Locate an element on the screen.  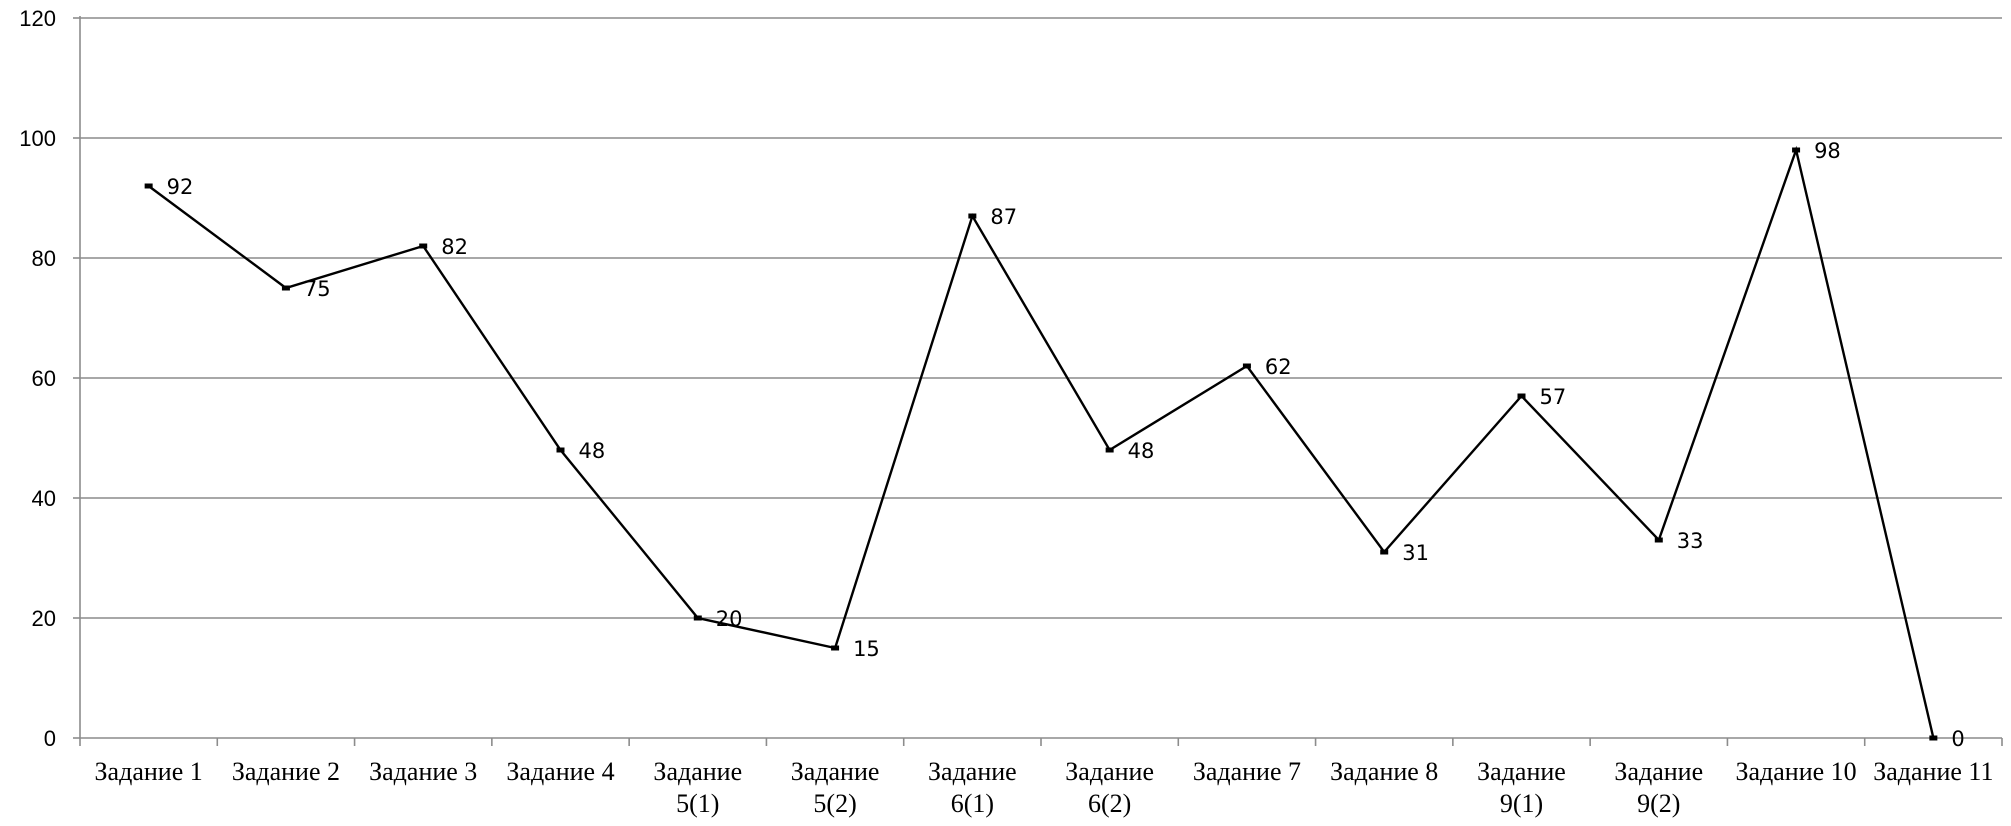
x-tick-label: Задание 3 is located at coordinates (423, 771).